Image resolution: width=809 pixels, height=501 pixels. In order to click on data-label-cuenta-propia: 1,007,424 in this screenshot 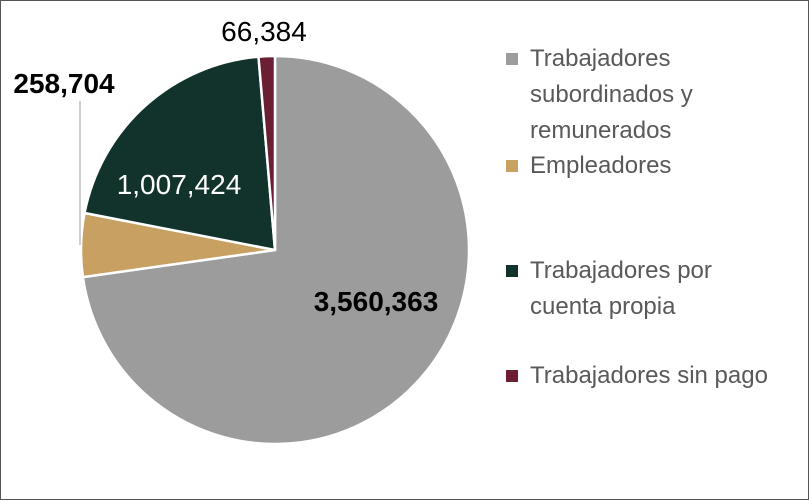, I will do `click(179, 184)`.